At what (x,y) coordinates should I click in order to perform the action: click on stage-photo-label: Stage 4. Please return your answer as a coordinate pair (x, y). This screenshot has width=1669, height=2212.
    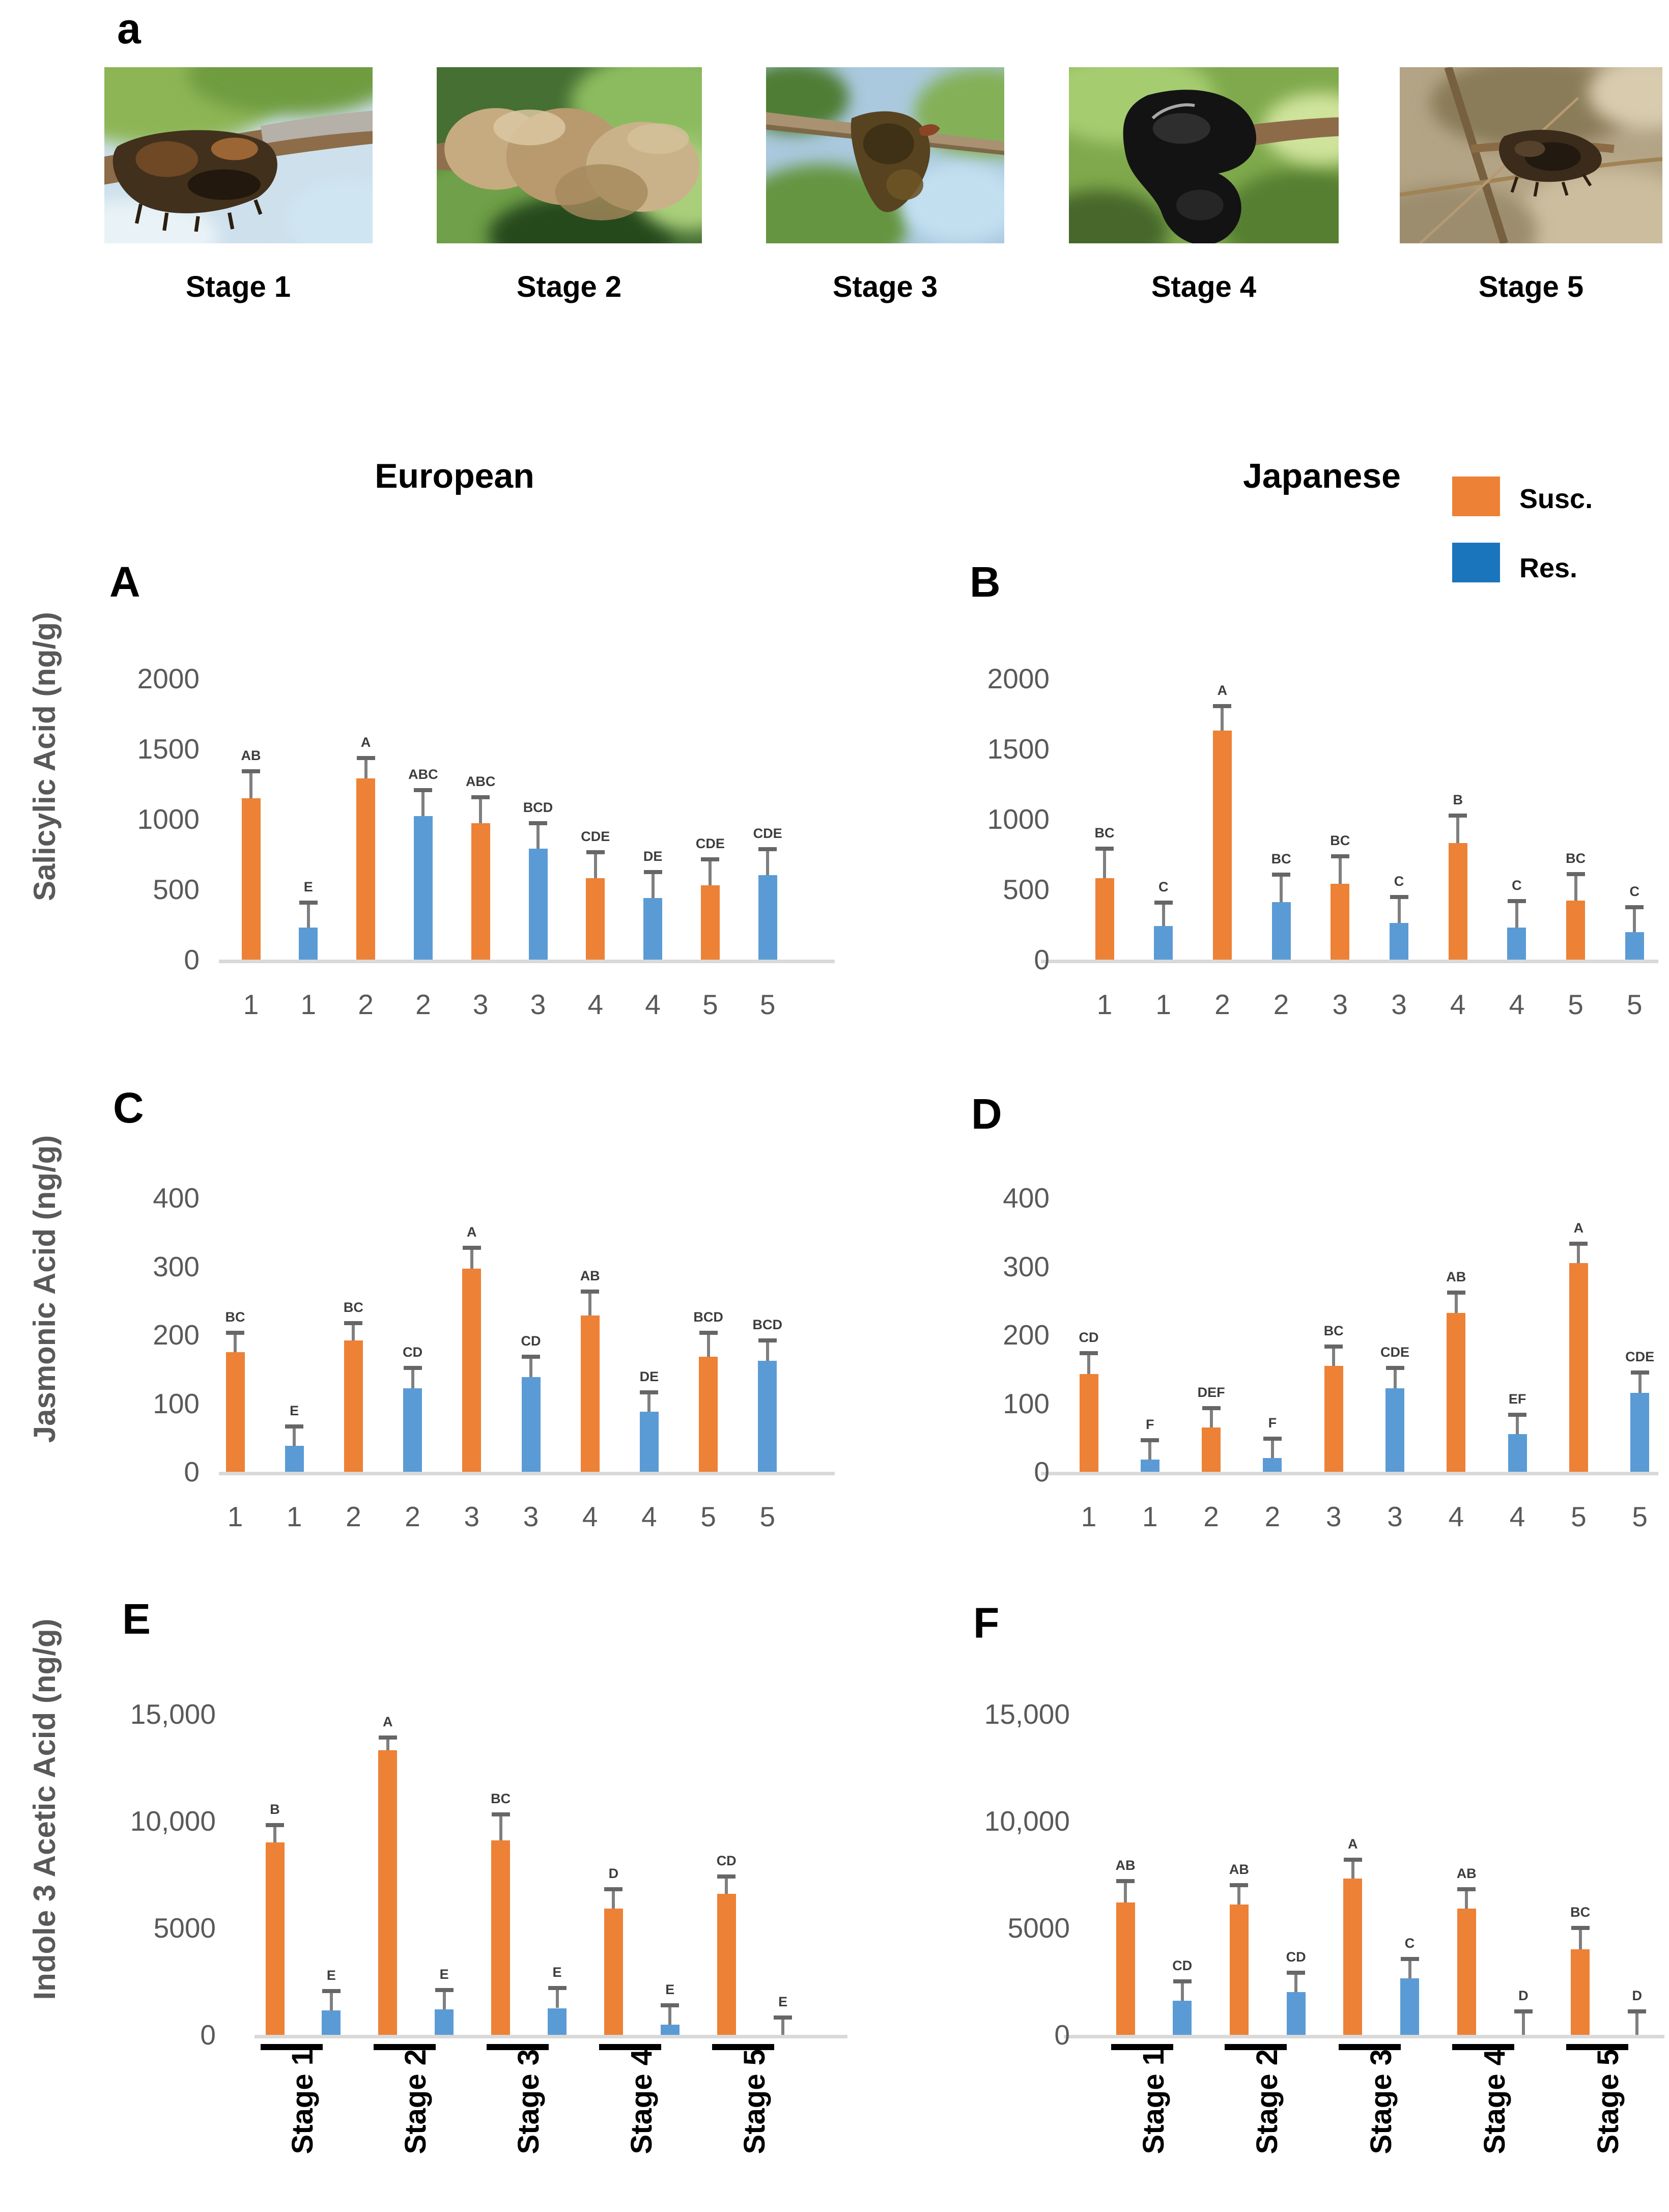
    Looking at the image, I should click on (1204, 286).